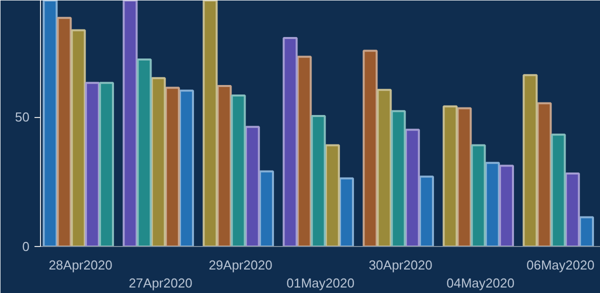 Image resolution: width=600 pixels, height=293 pixels. Describe the element at coordinates (22, 117) in the screenshot. I see `y-tick-label: 50` at that location.